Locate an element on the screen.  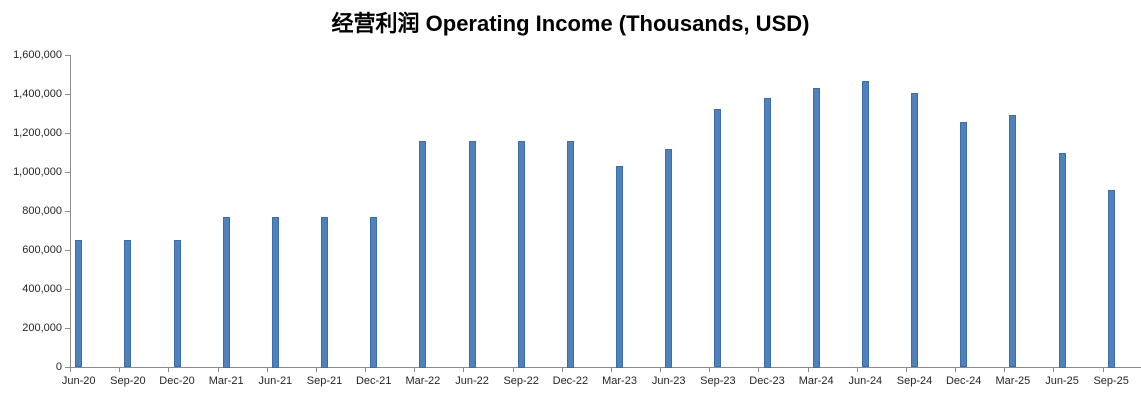
x-tick-label: Jun-20 is located at coordinates (78, 381).